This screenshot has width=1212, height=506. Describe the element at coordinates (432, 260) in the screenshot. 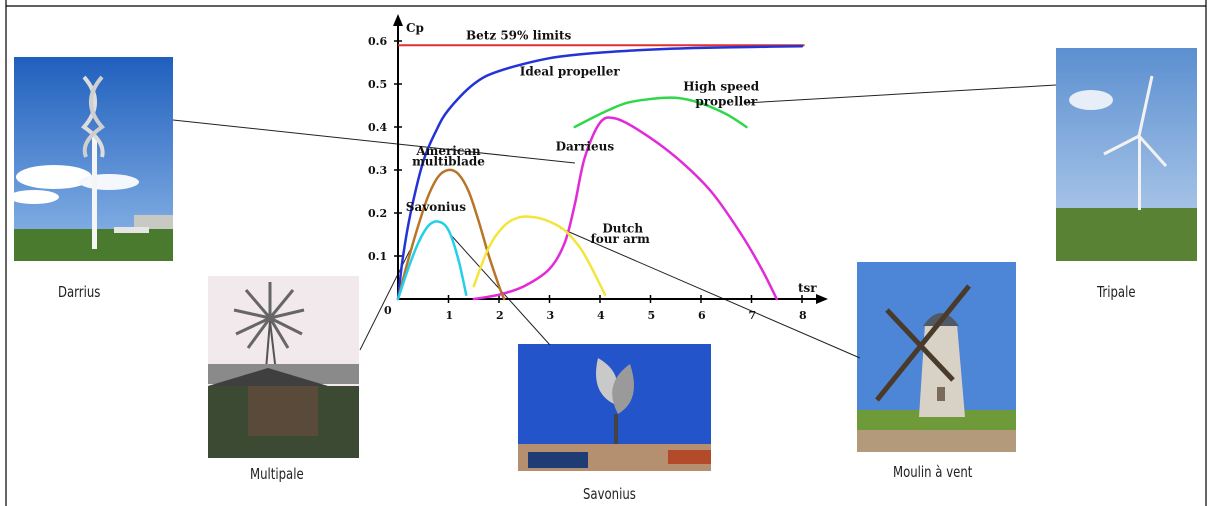

I see `series-line-savonius` at that location.